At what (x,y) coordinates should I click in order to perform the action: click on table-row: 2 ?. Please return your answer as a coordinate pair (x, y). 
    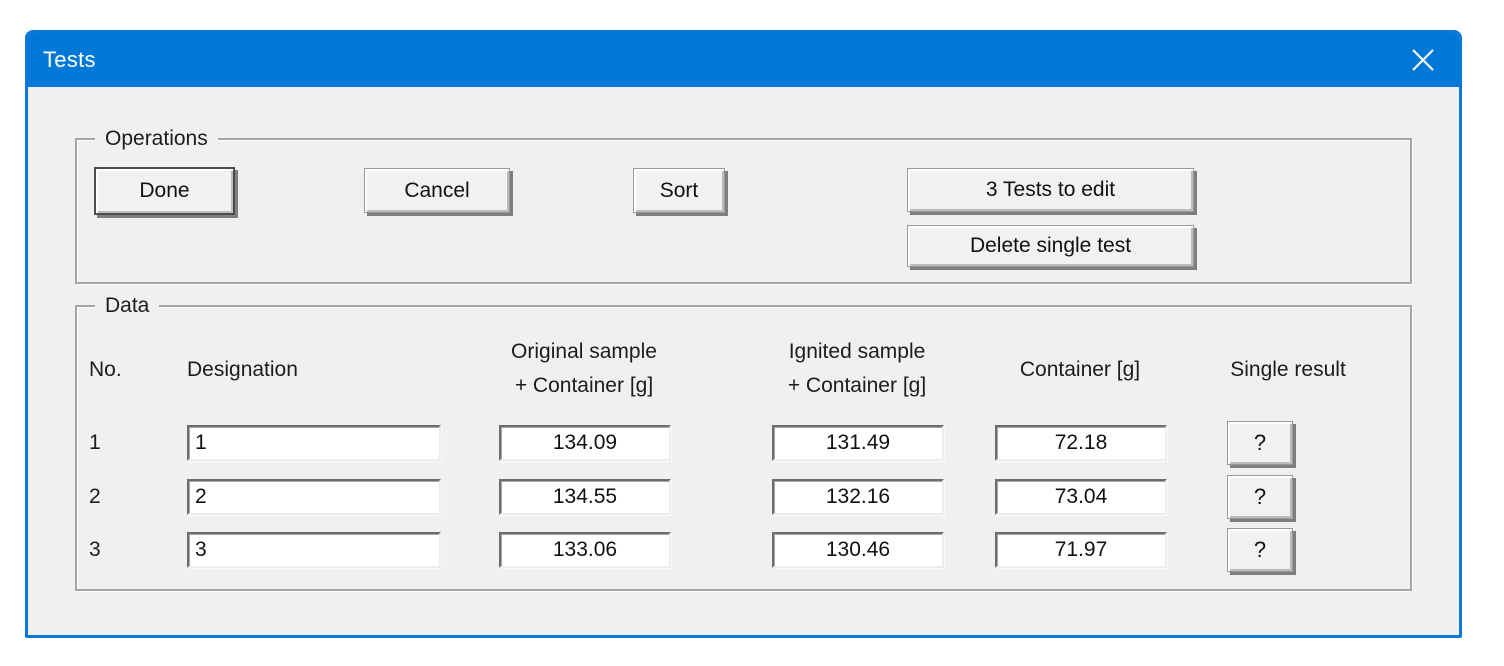
    Looking at the image, I should click on (743, 497).